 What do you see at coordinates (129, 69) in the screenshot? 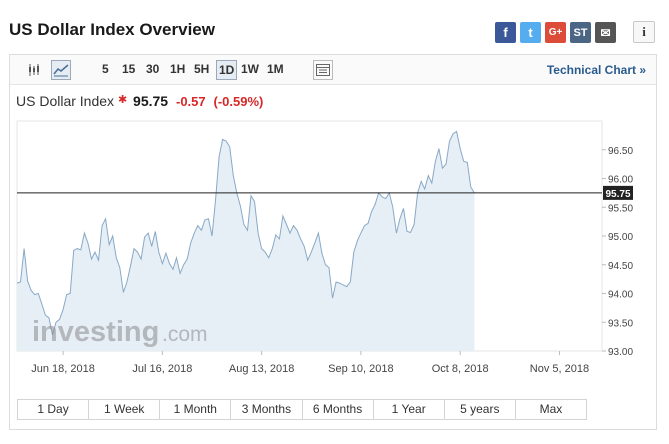
I see `timeframe-15: 15` at bounding box center [129, 69].